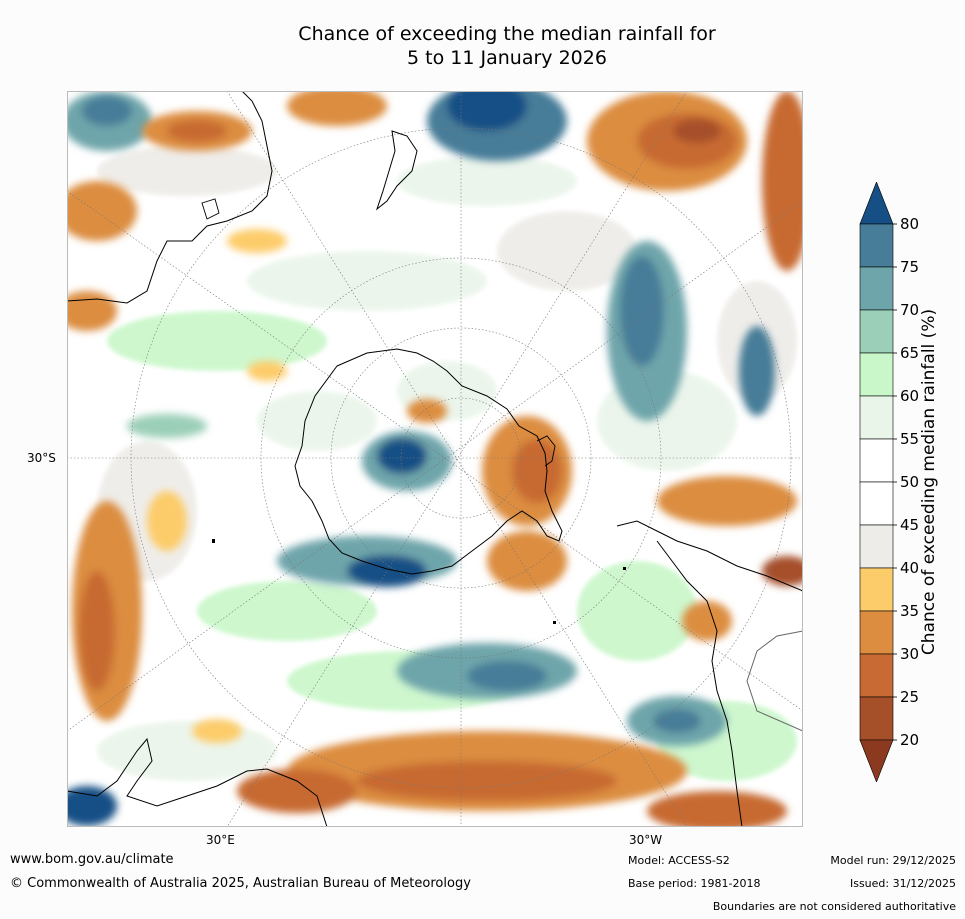 Image resolution: width=965 pixels, height=919 pixels. Describe the element at coordinates (507, 58) in the screenshot. I see `title-line-2: 5 to 11 January 2026` at that location.